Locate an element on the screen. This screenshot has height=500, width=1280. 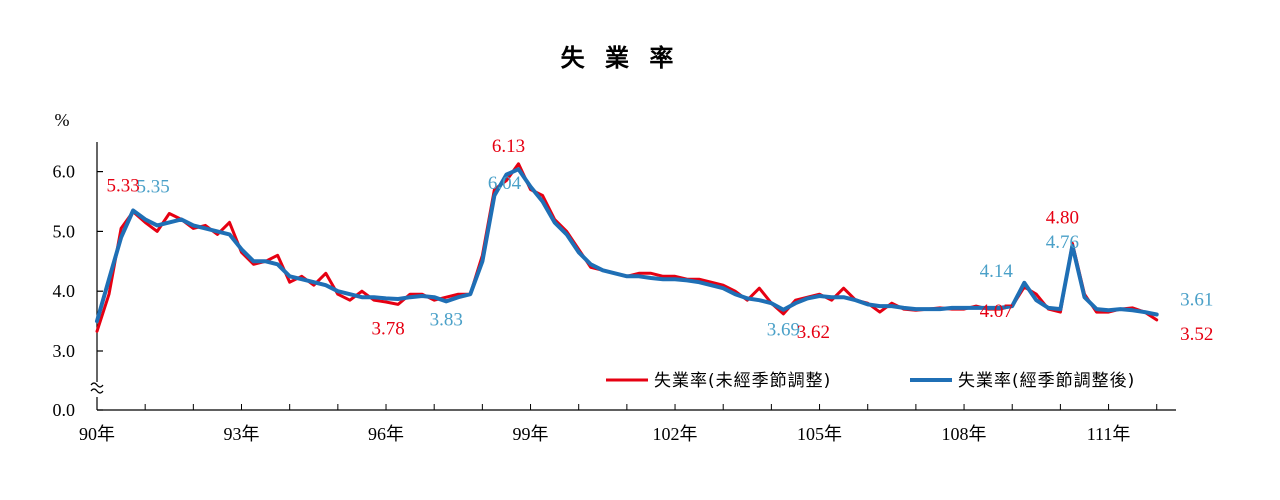
legend: 失業率(未經季節調整) 失業率(經季節調整後) is located at coordinates (870, 381).